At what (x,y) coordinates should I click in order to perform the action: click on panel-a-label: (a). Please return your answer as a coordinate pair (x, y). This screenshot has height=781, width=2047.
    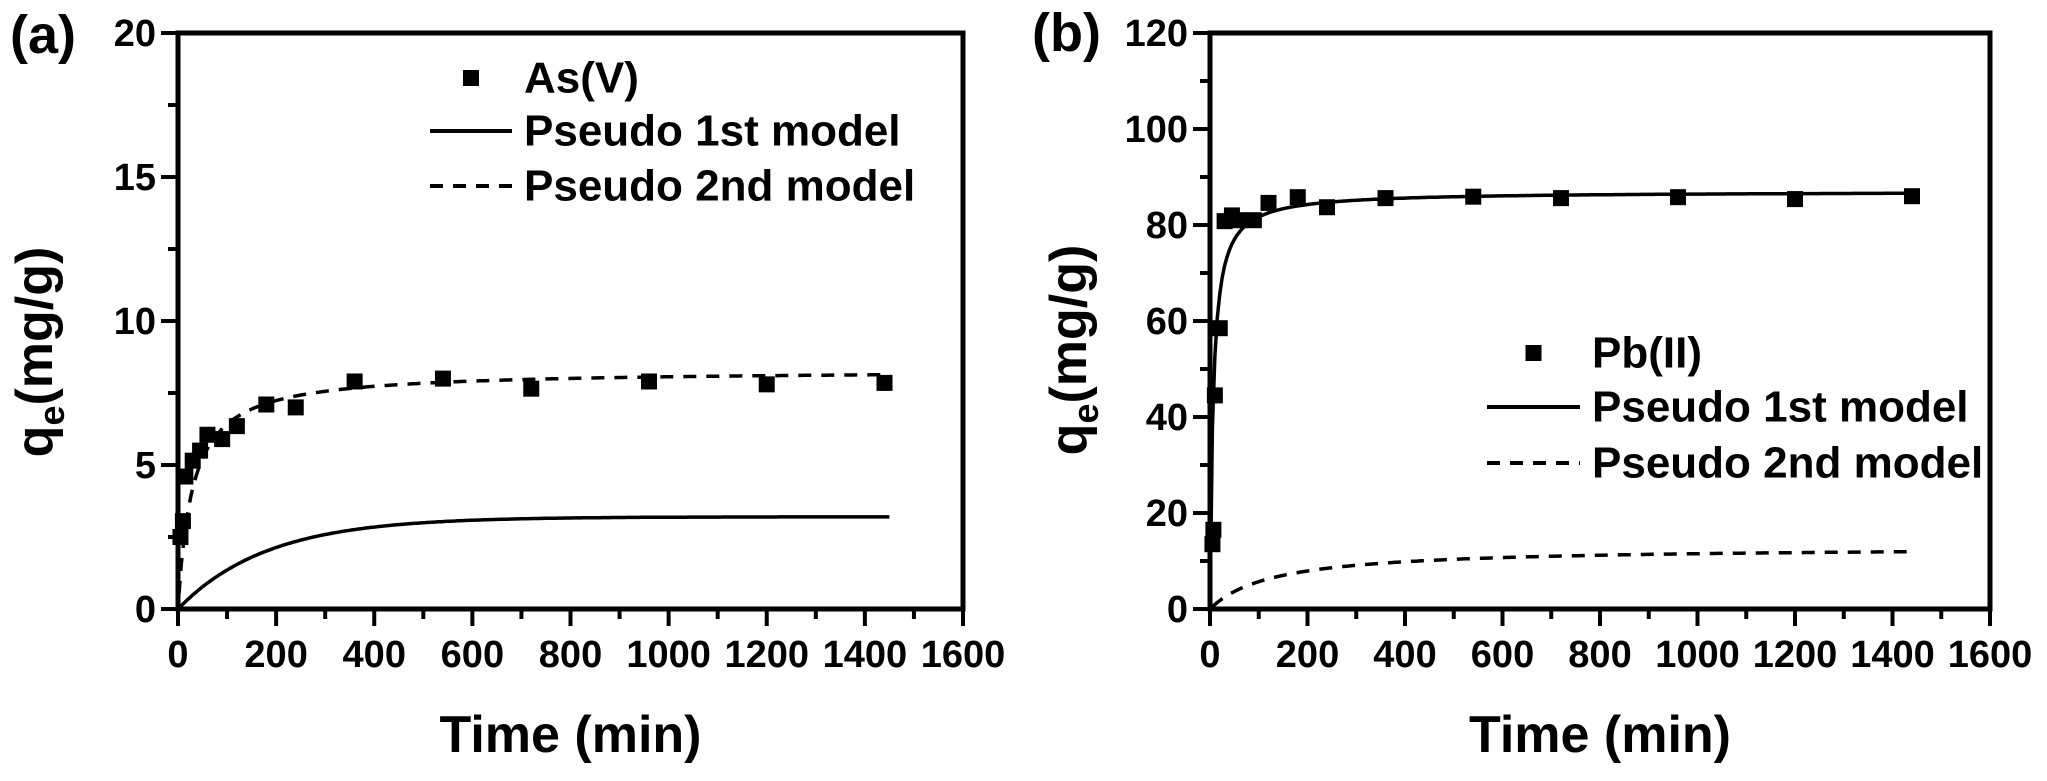
    Looking at the image, I should click on (43, 35).